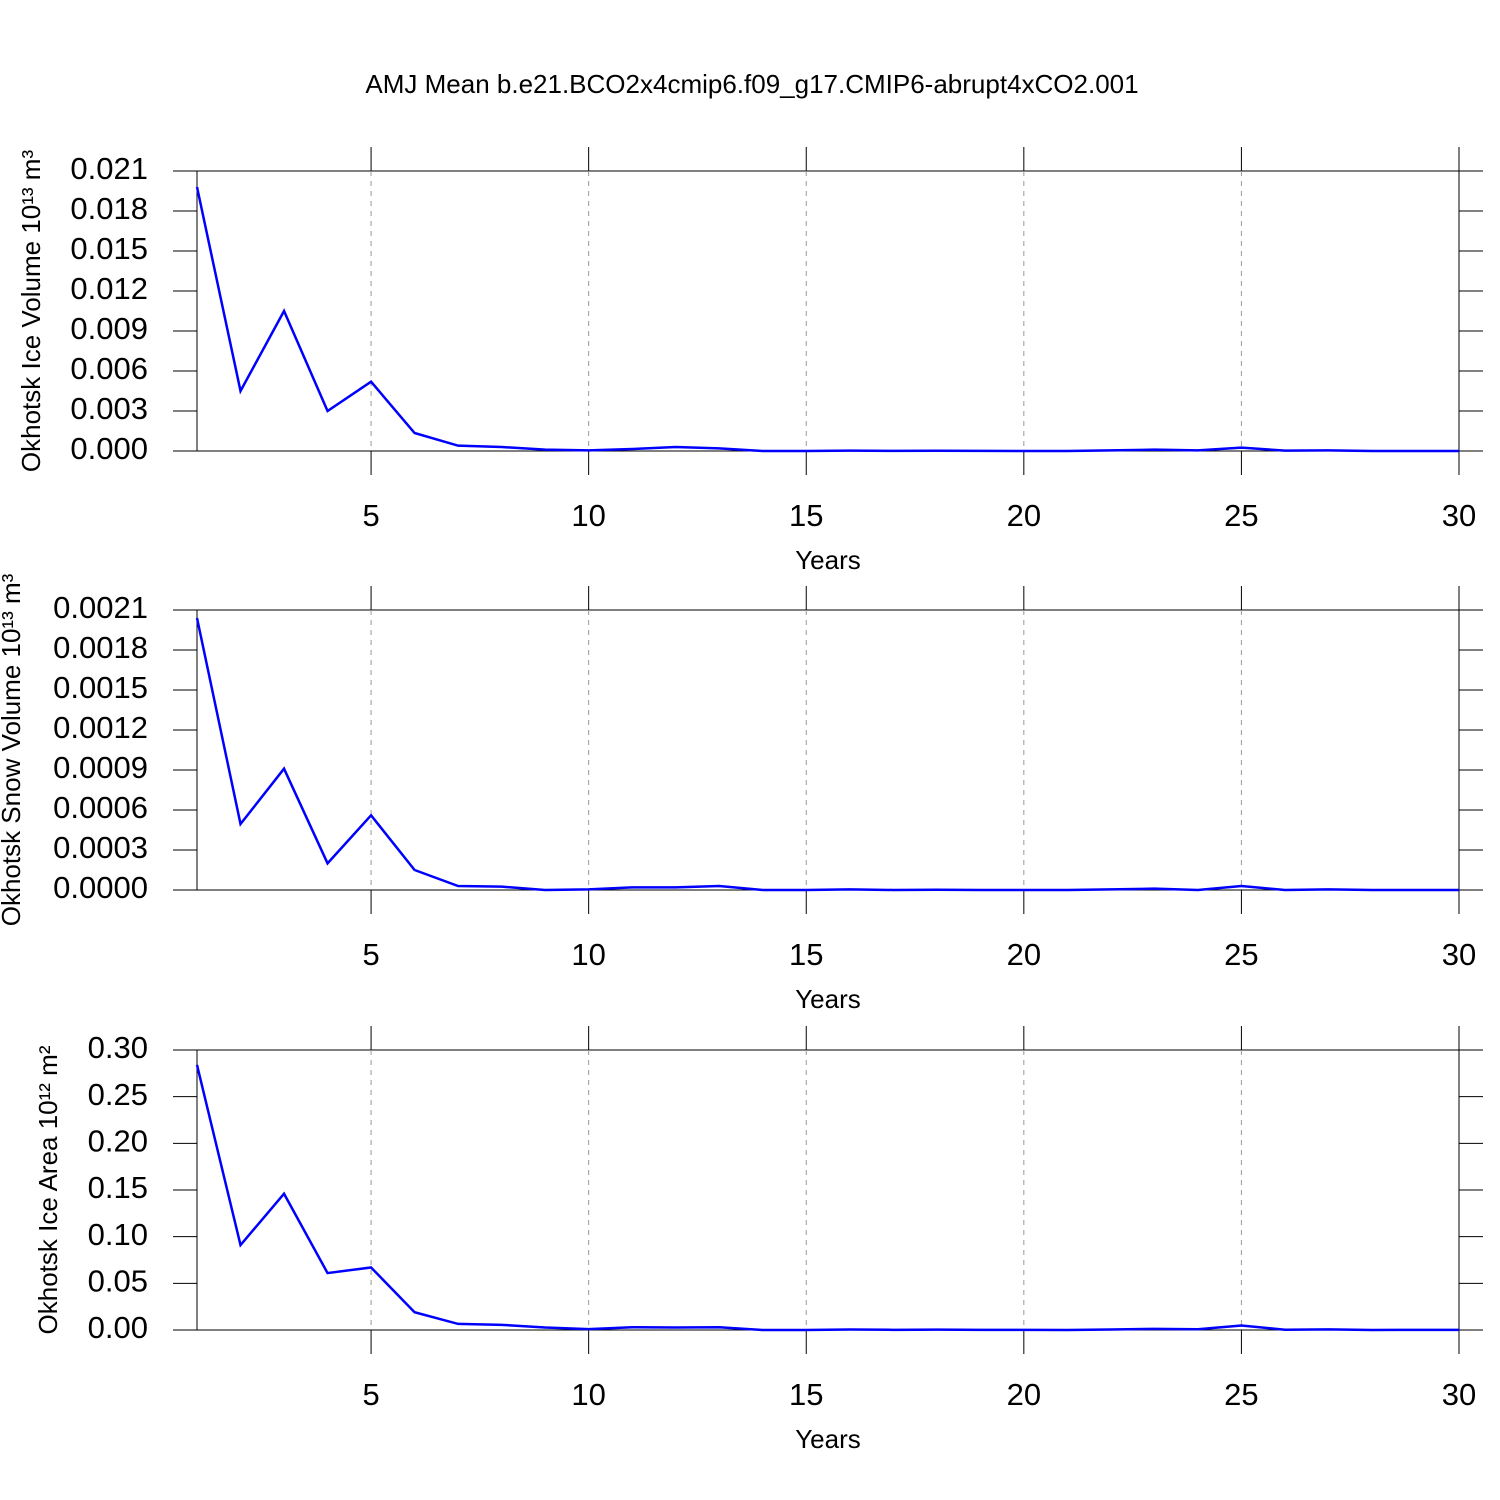 The width and height of the screenshot is (1500, 1500). What do you see at coordinates (109, 288) in the screenshot?
I see `y-tick-label: 0.012` at bounding box center [109, 288].